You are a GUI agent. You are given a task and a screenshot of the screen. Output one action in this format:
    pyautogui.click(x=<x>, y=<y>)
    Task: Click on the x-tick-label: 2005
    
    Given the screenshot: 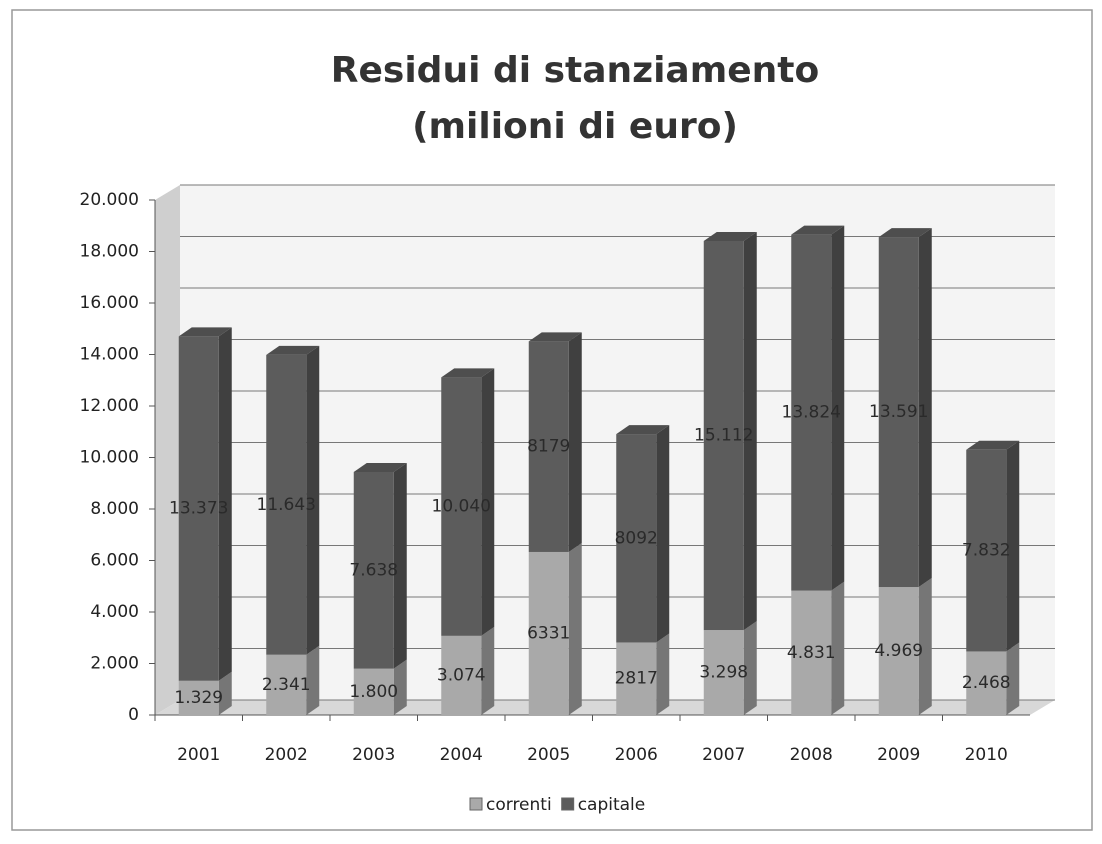 What is the action you would take?
    pyautogui.click(x=548, y=755)
    